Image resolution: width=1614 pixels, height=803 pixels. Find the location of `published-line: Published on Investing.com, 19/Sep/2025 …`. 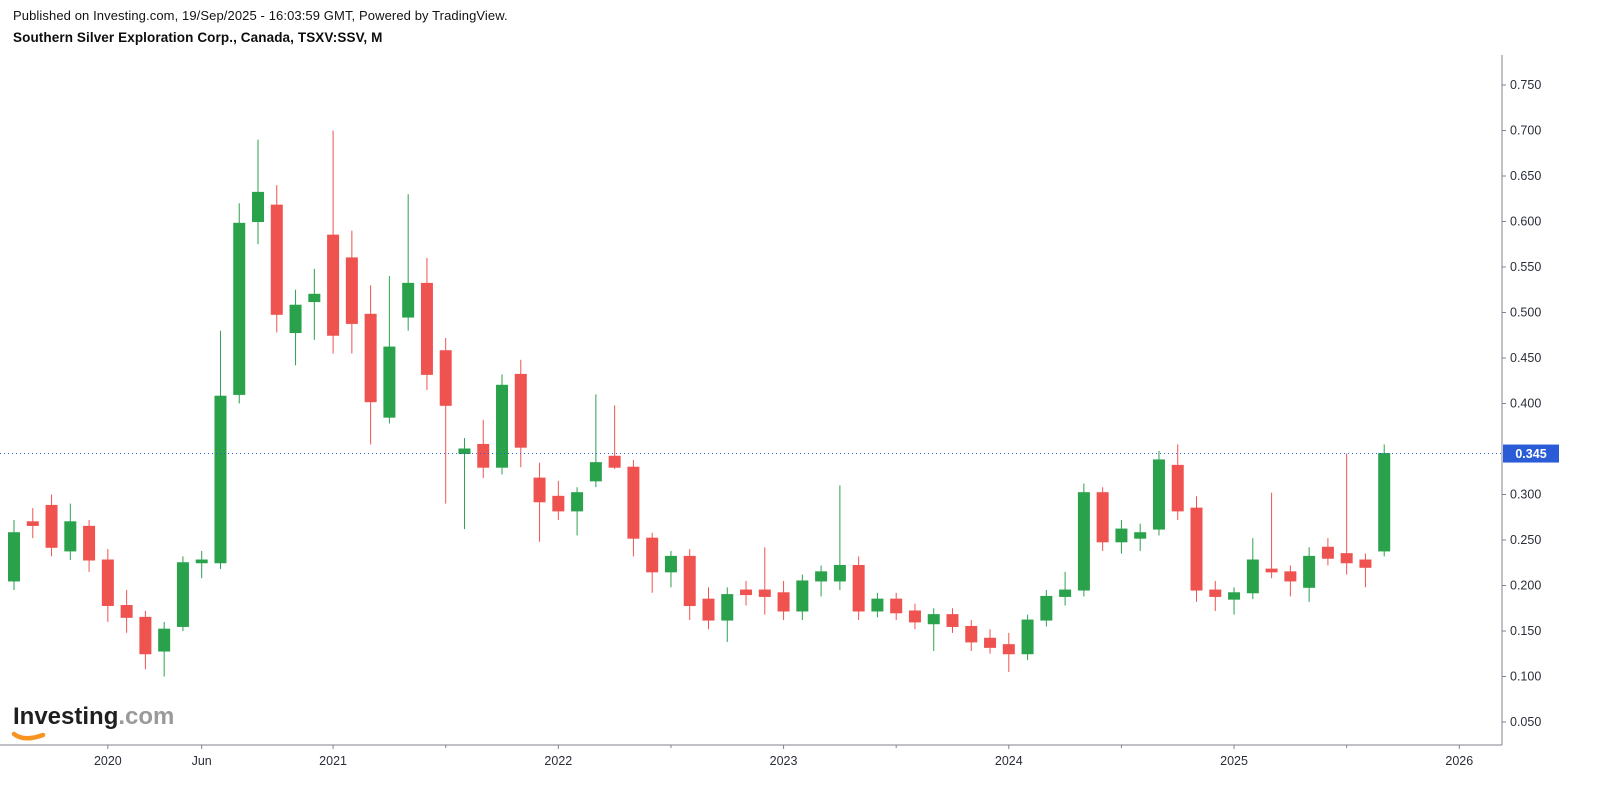

published-line: Published on Investing.com, 19/Sep/2025 … is located at coordinates (260, 15).